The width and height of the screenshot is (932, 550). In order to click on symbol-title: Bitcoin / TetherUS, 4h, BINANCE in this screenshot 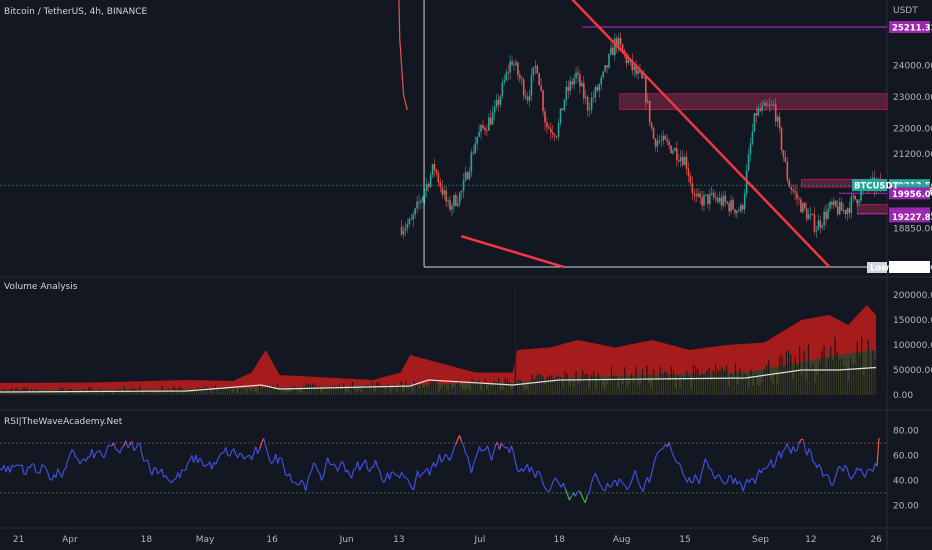, I will do `click(76, 12)`.